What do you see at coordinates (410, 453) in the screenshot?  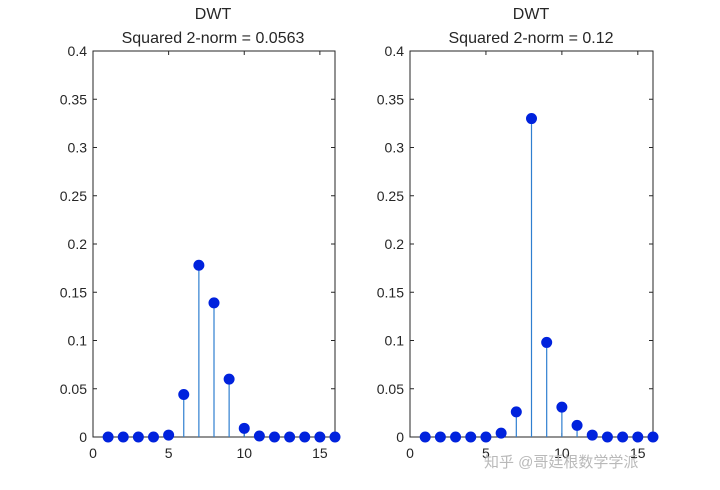 I see `right-xtick-label: 0` at bounding box center [410, 453].